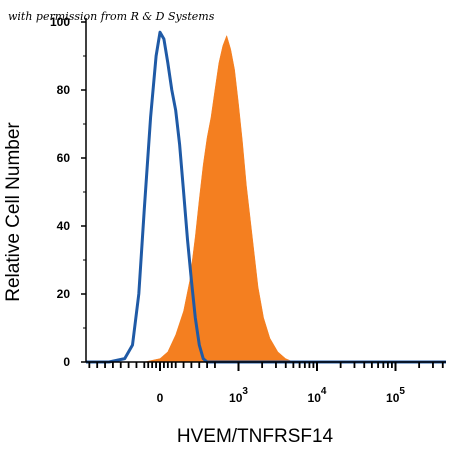 The width and height of the screenshot is (450, 450). I want to click on watermark-text: with permission from R & D Systems, so click(111, 16).